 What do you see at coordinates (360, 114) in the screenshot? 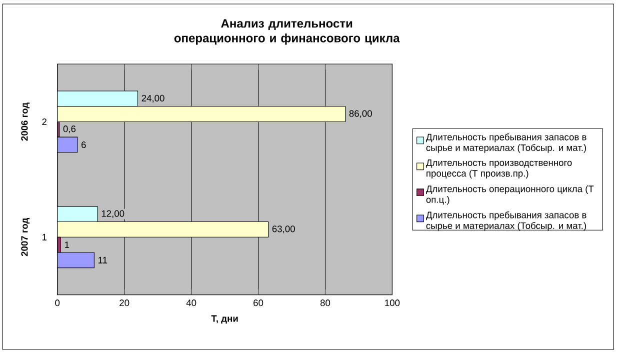
I see `data-label: 86,00` at bounding box center [360, 114].